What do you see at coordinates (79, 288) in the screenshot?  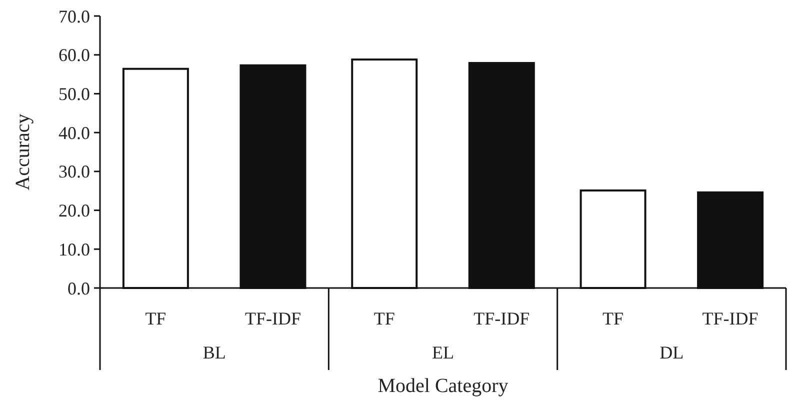 I see `y-tick-label: 0.0` at bounding box center [79, 288].